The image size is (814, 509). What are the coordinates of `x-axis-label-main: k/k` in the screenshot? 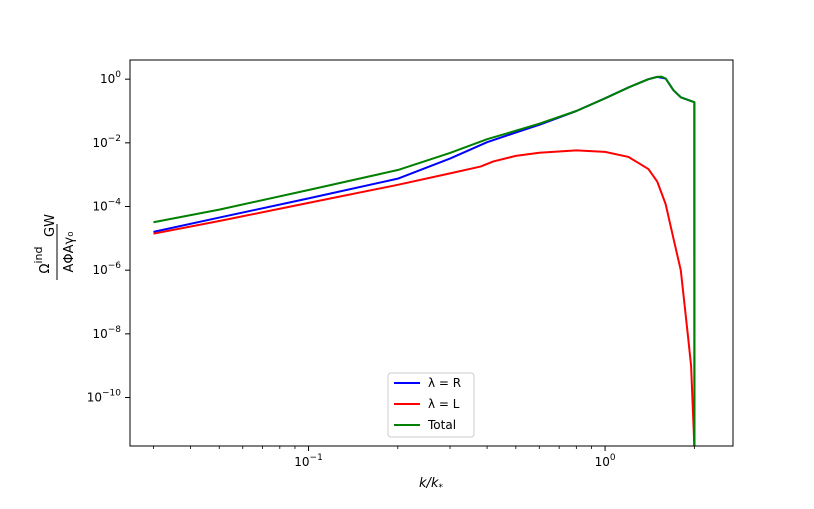 It's located at (429, 483).